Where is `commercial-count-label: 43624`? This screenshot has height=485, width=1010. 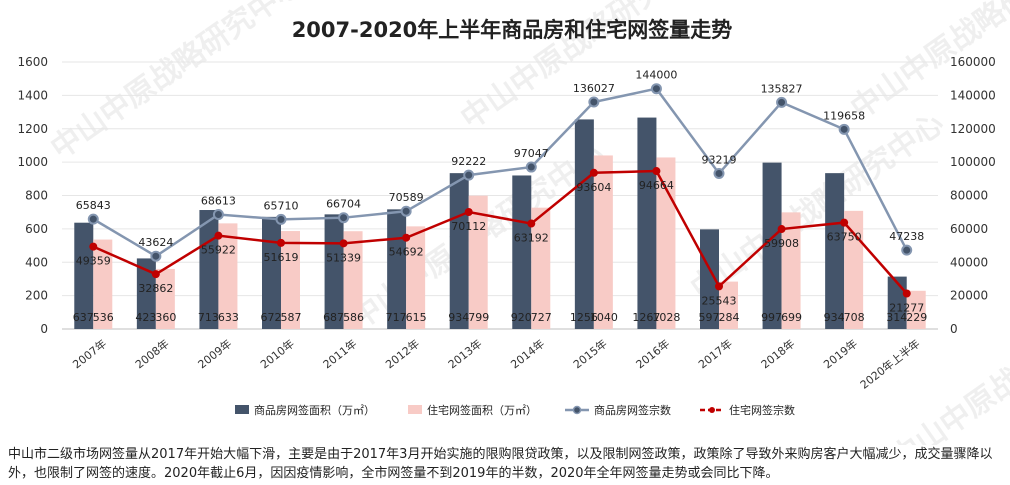 commercial-count-label: 43624 is located at coordinates (155, 242).